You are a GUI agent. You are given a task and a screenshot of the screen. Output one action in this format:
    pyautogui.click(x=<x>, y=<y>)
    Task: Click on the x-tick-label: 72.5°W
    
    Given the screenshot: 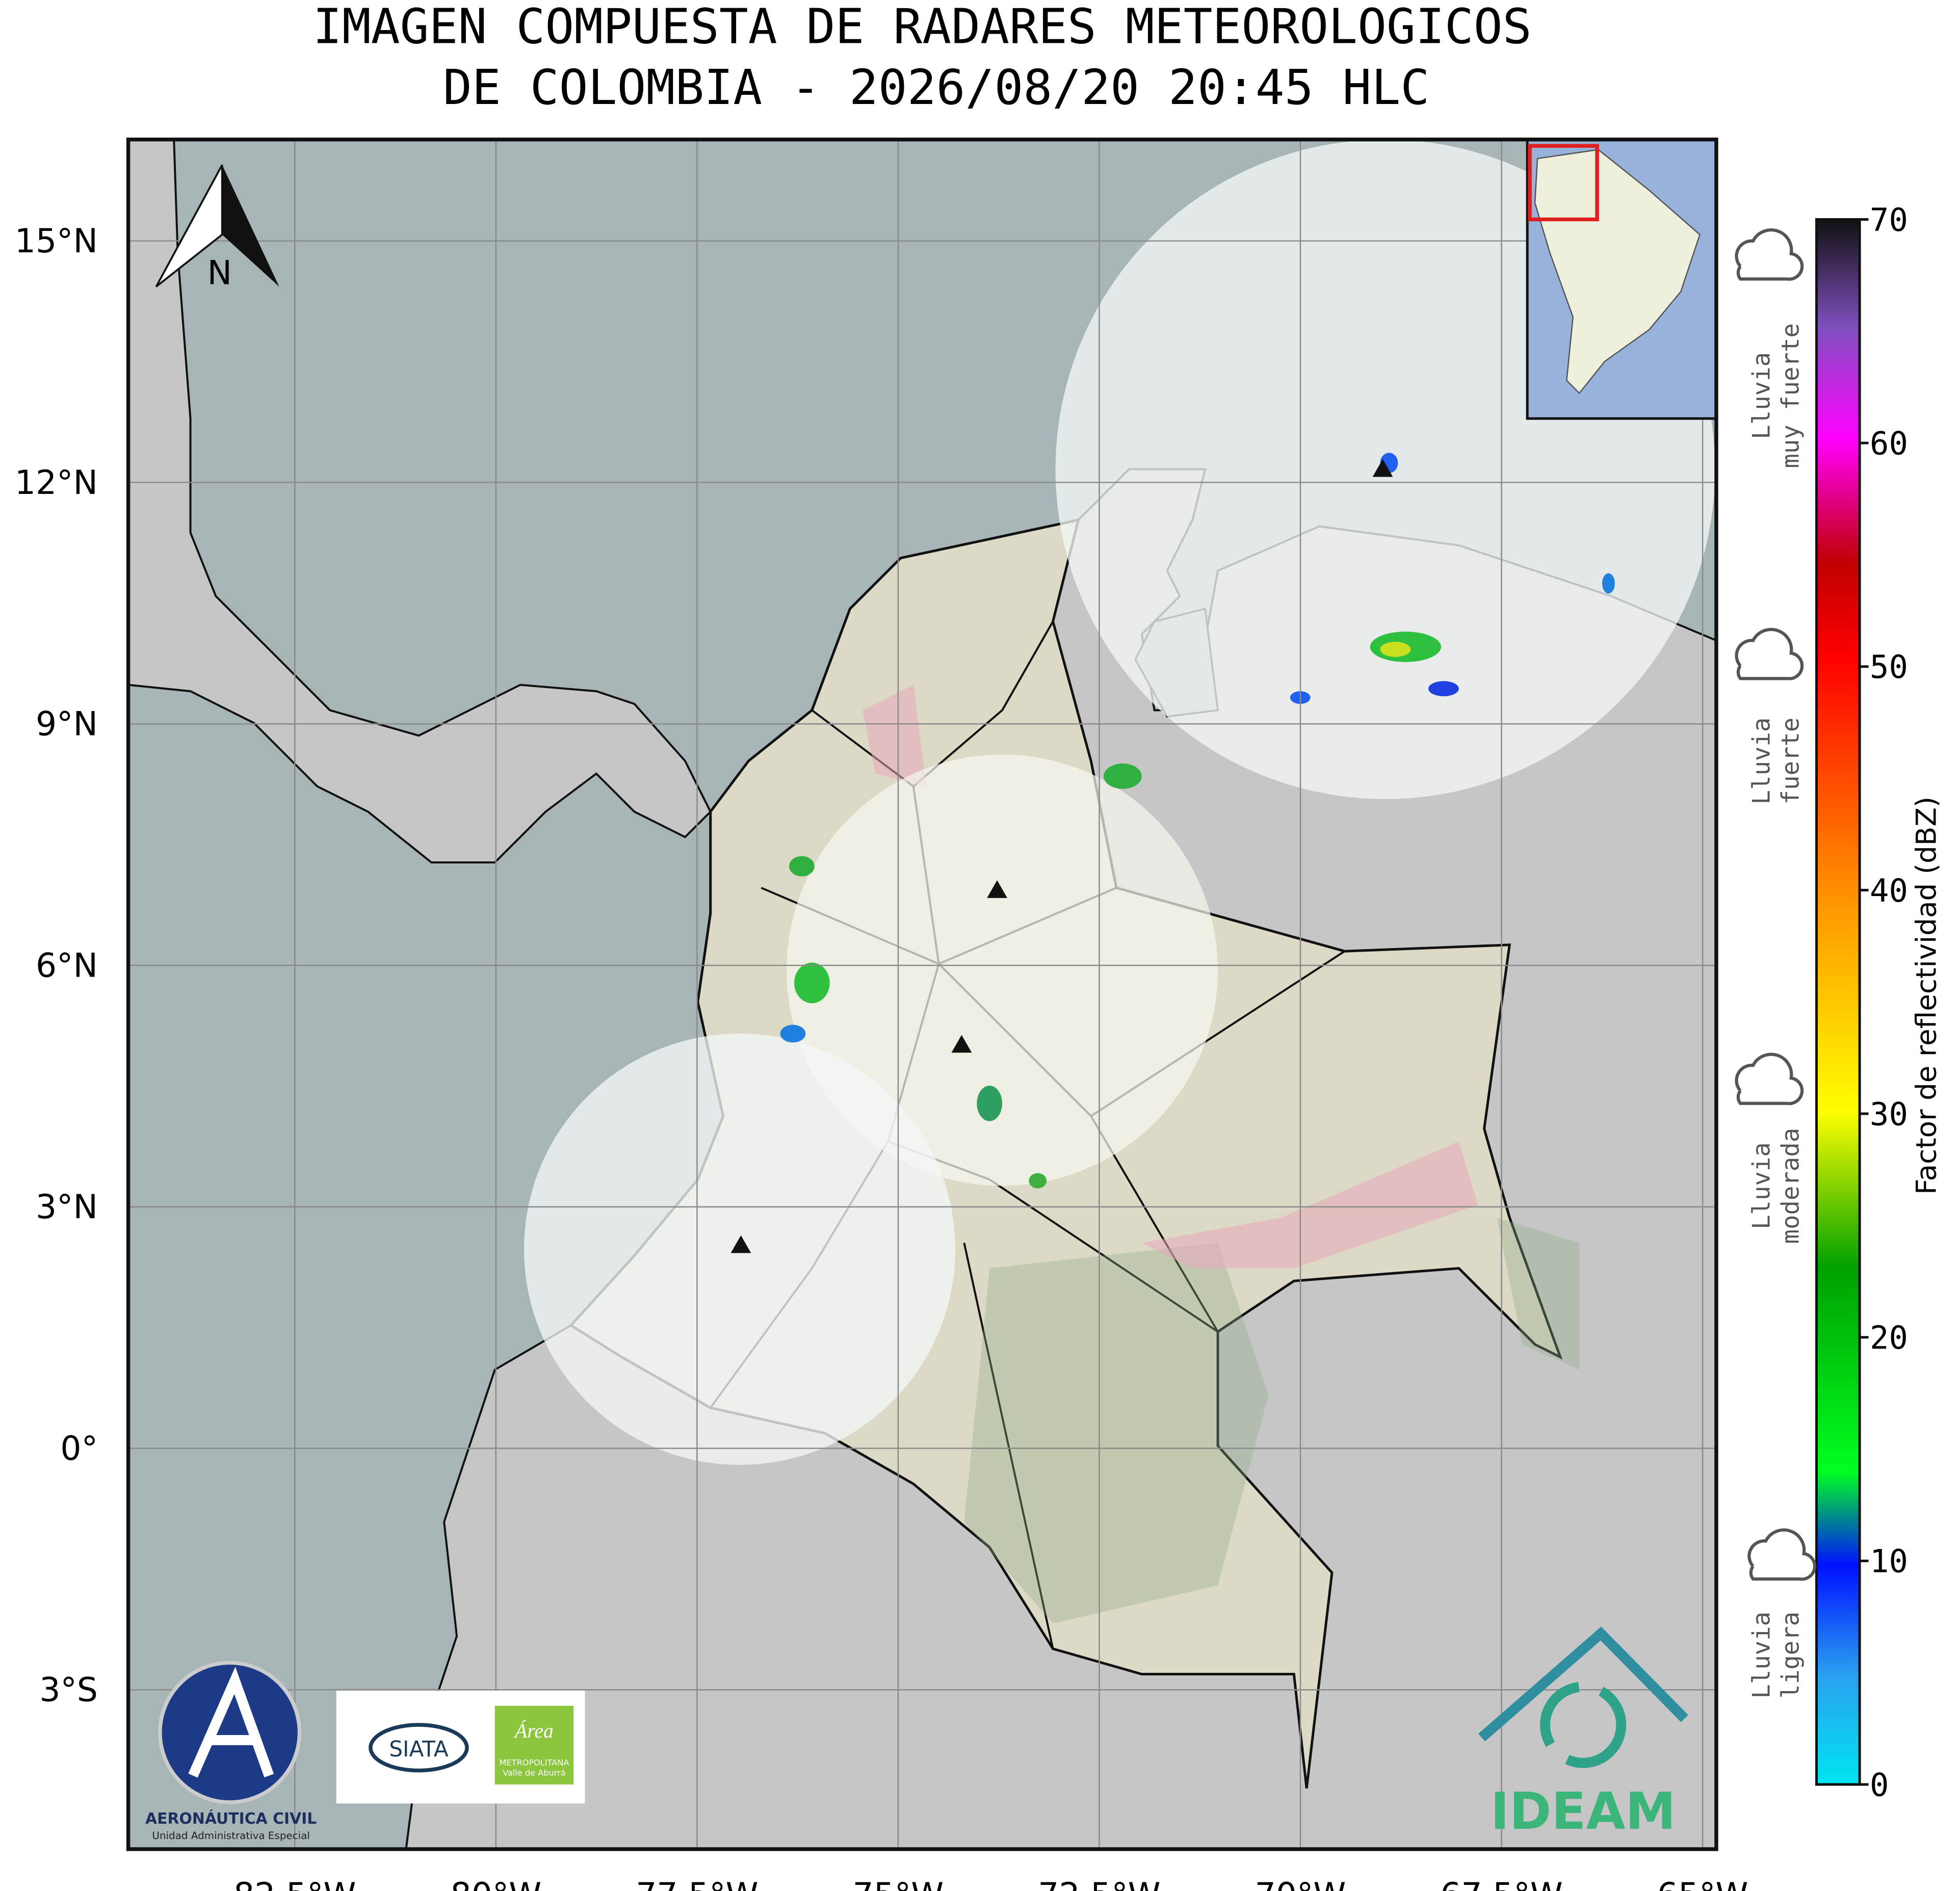 What is the action you would take?
    pyautogui.click(x=1099, y=1883)
    